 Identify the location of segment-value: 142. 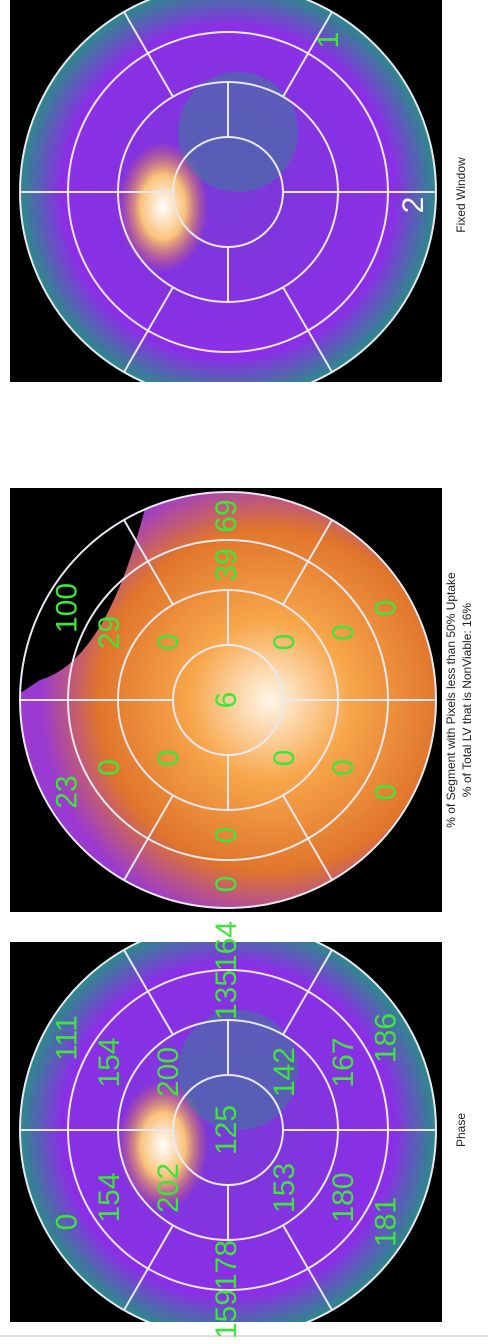
(284, 1072).